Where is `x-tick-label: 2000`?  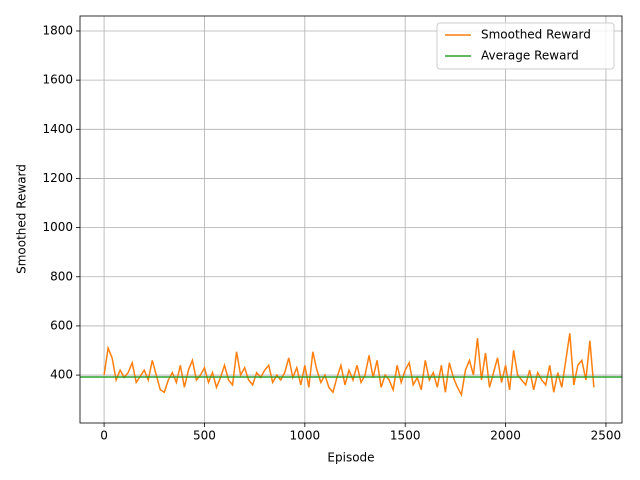 x-tick-label: 2000 is located at coordinates (505, 436).